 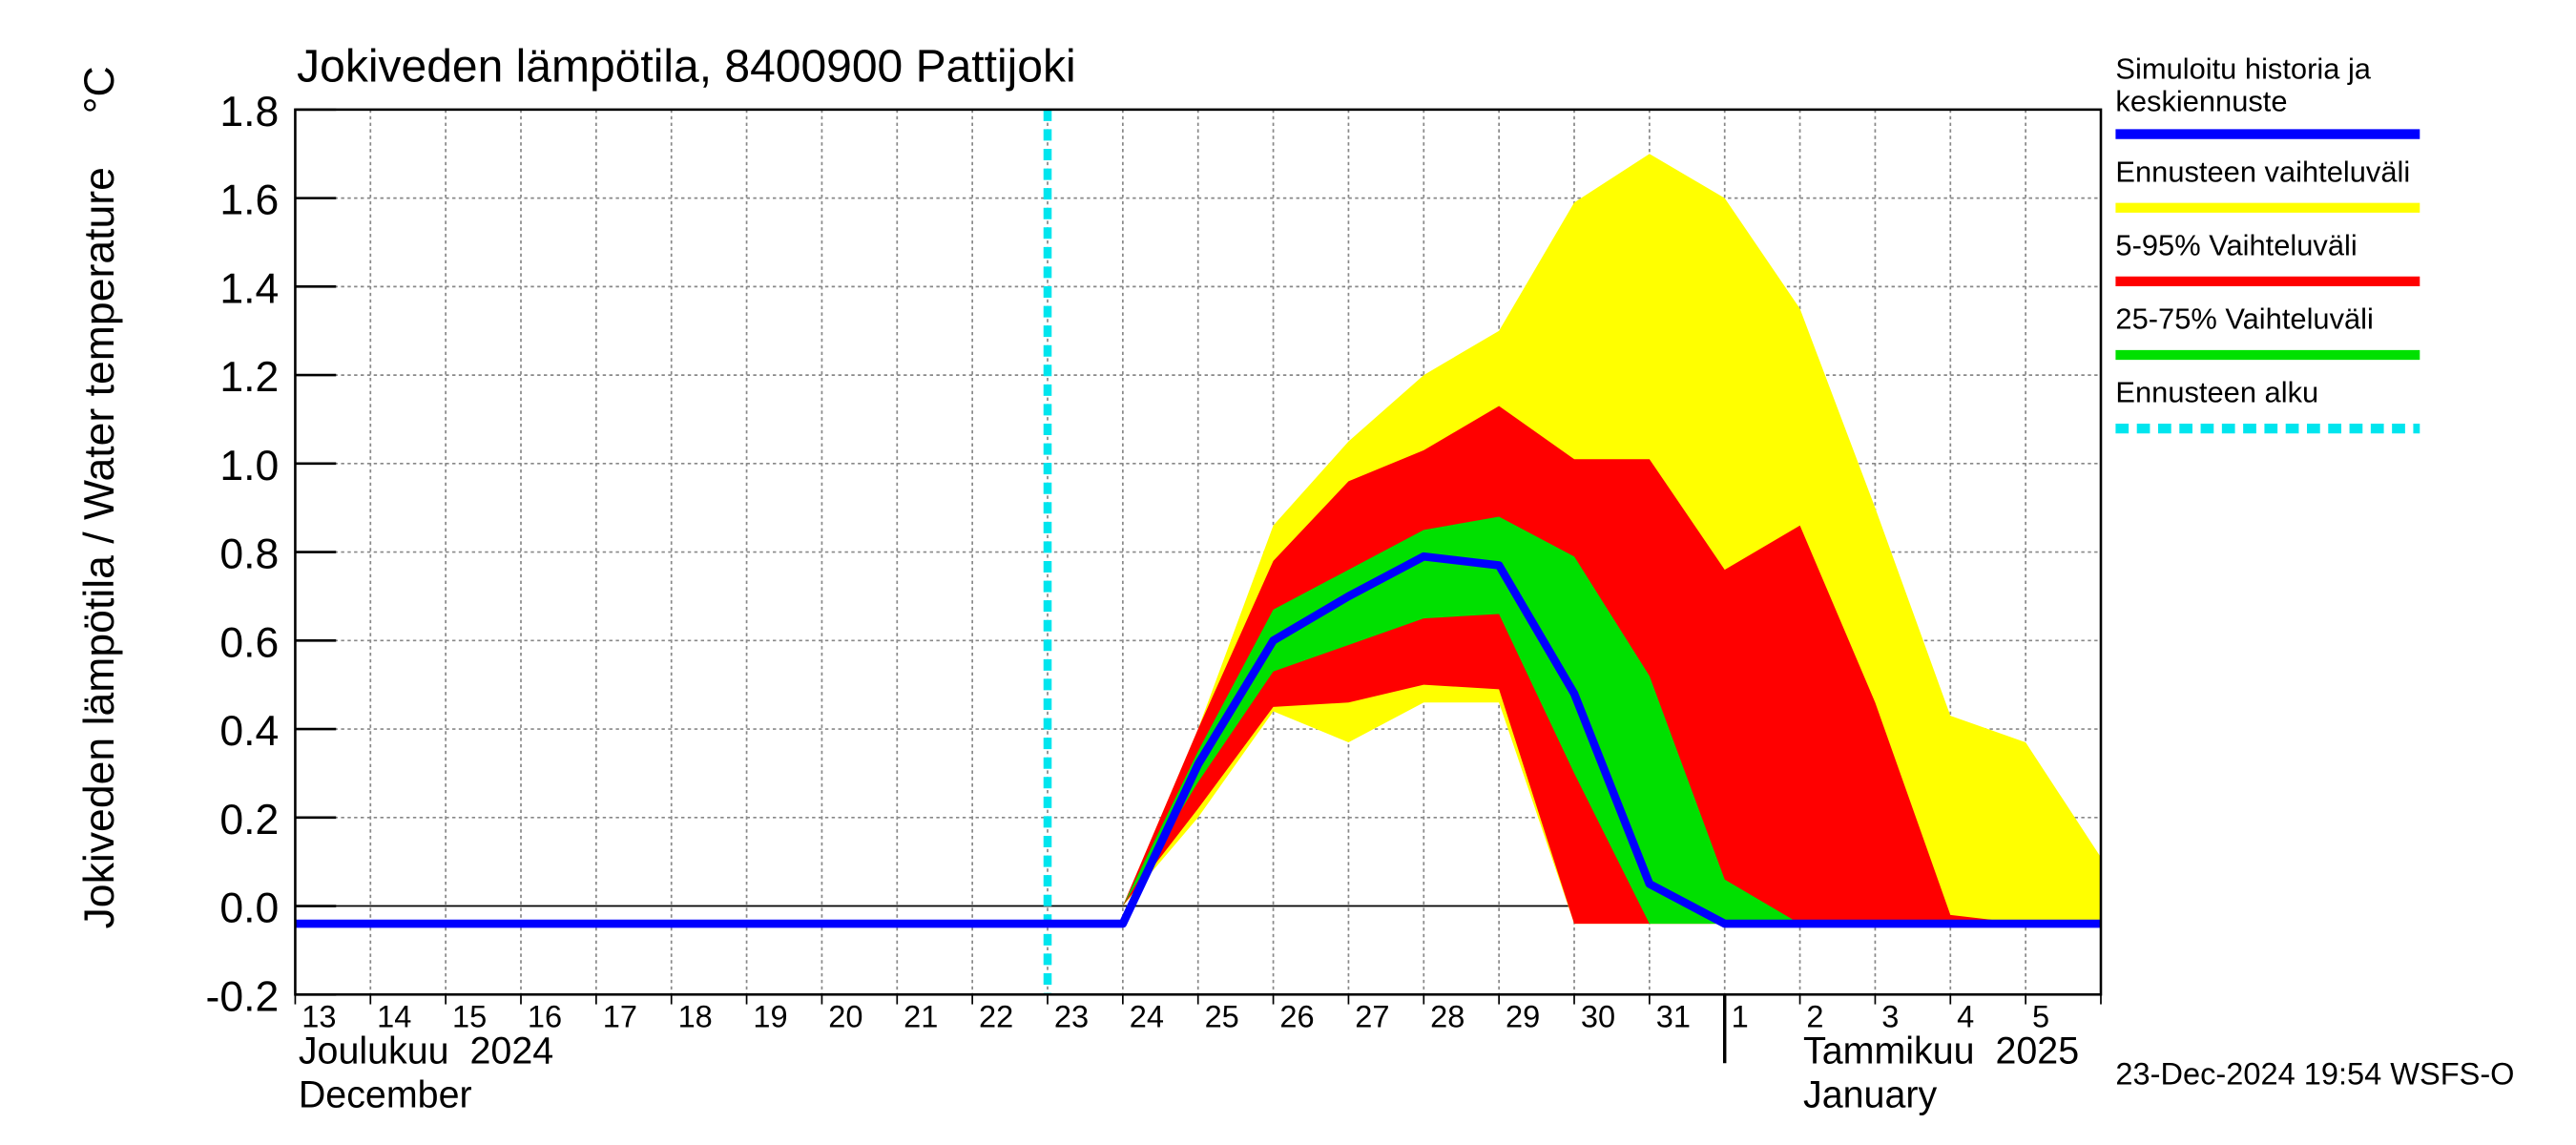 I want to click on x-tick-label: 1, so click(x=1740, y=1017).